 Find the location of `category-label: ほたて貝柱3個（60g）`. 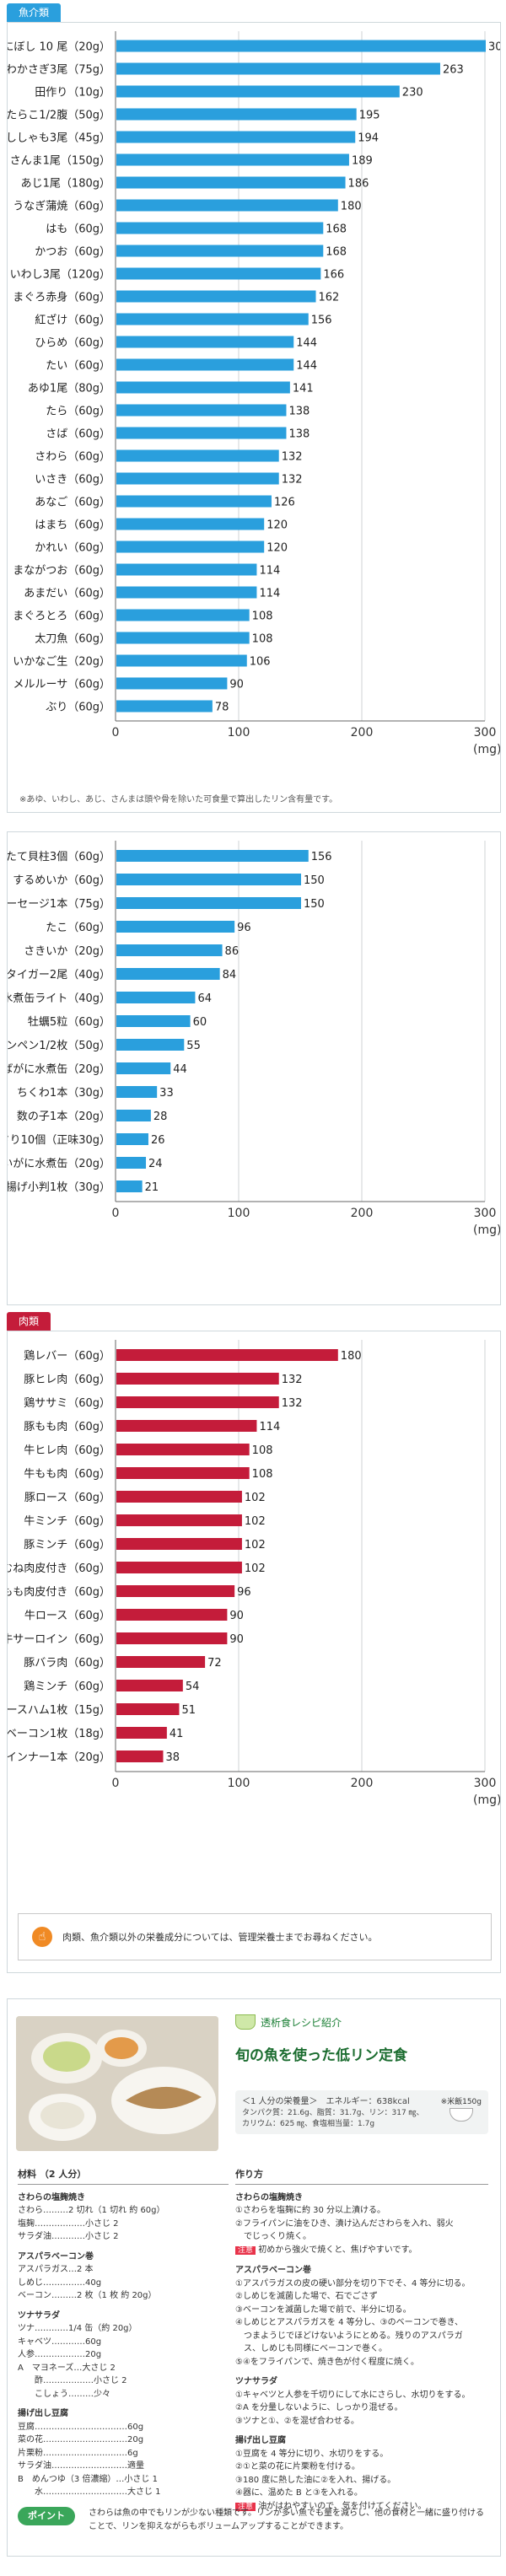

category-label: ほたて貝柱3個（60g） is located at coordinates (59, 857).